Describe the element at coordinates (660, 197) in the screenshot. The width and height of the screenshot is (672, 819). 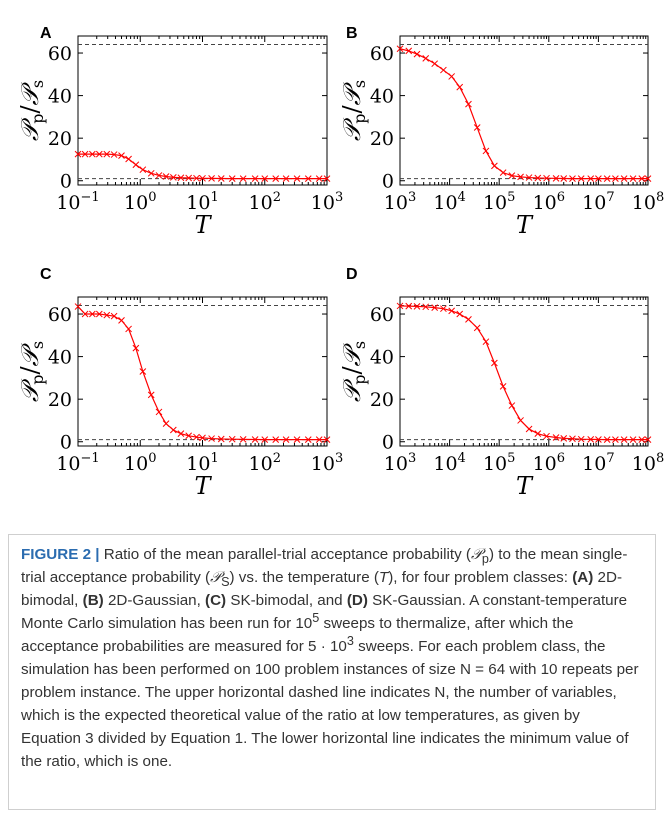
I see `x-tick-exponent: 8` at that location.